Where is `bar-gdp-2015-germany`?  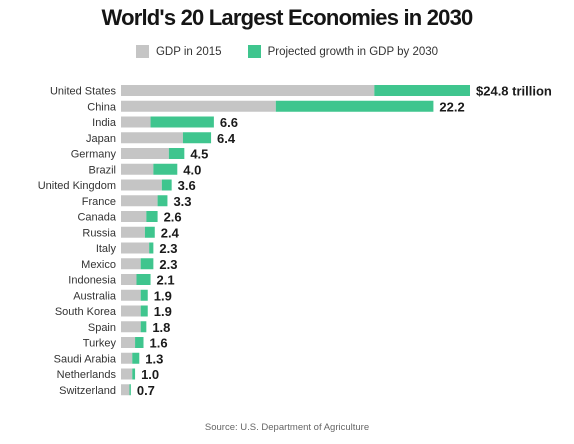
bar-gdp-2015-germany is located at coordinates (145, 153).